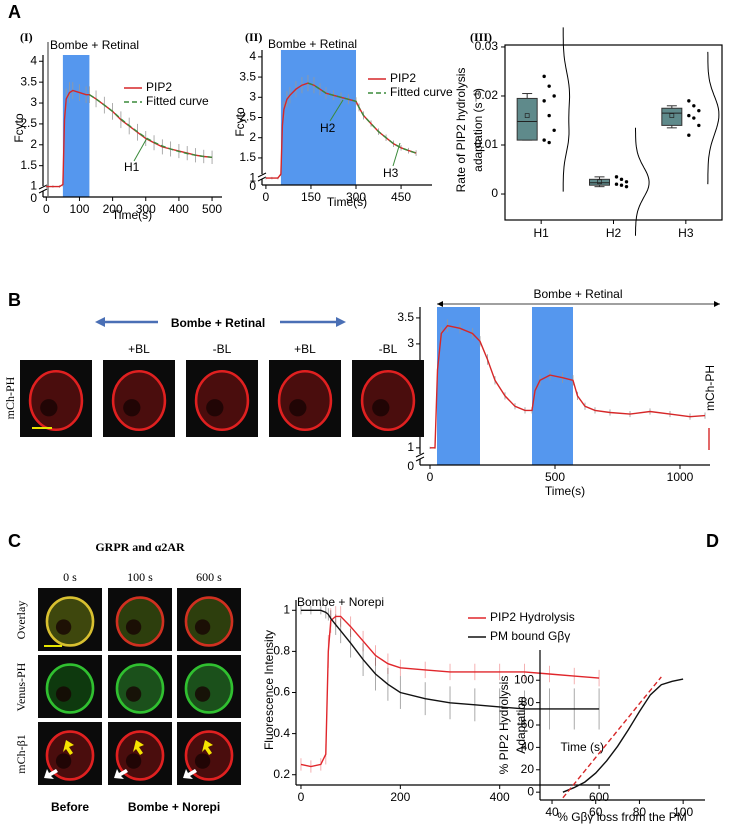  What do you see at coordinates (712, 541) in the screenshot?
I see `panel-label: D` at bounding box center [712, 541].